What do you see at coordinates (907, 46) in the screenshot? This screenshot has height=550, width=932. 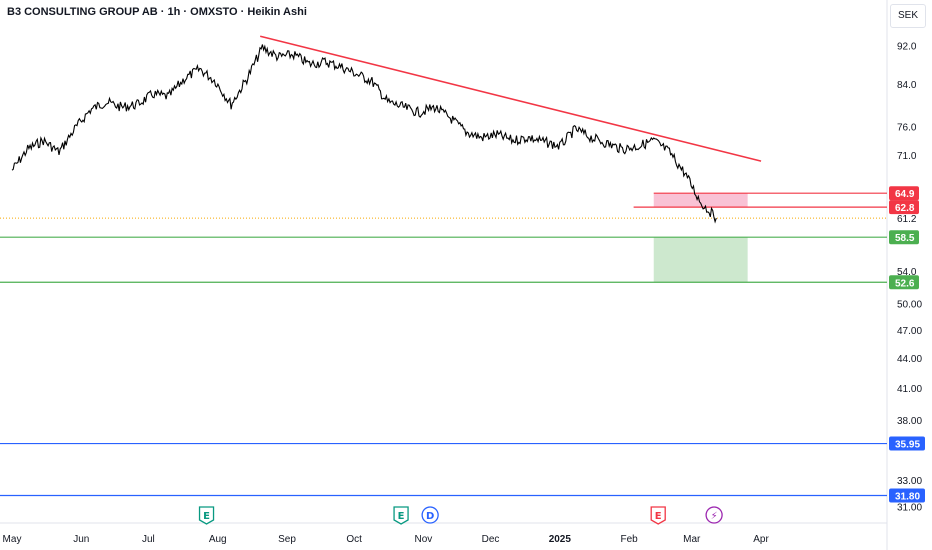 I see `y-tick-label: 92.0` at bounding box center [907, 46].